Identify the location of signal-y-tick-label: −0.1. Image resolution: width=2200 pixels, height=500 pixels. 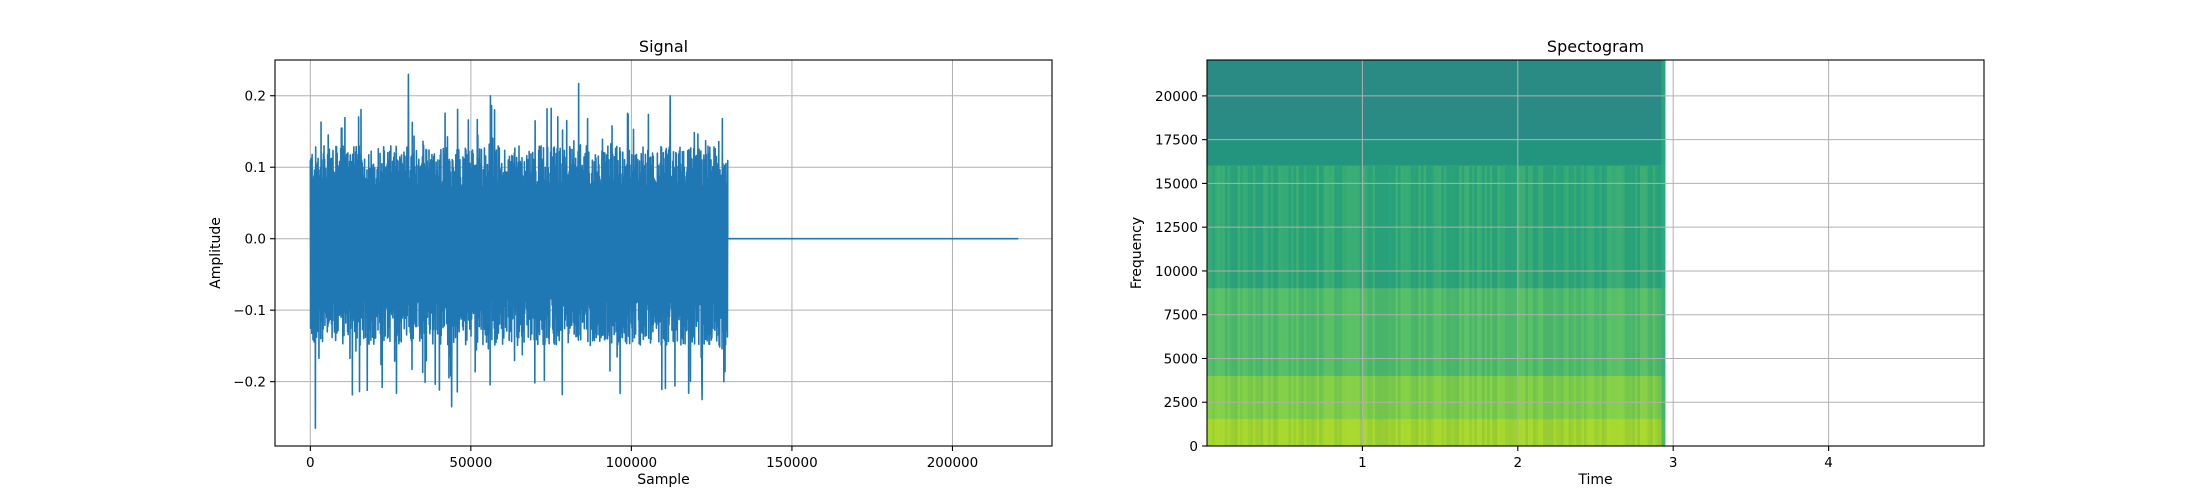
(249, 311).